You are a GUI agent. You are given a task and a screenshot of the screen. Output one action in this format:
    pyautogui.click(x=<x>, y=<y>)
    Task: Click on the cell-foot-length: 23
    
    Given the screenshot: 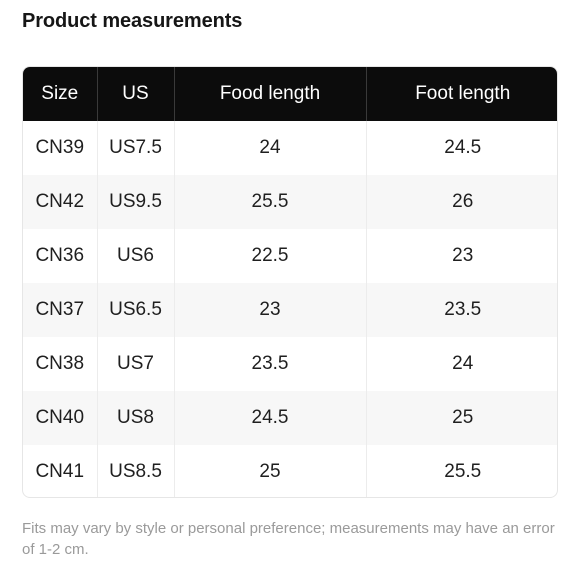 What is the action you would take?
    pyautogui.click(x=463, y=255)
    